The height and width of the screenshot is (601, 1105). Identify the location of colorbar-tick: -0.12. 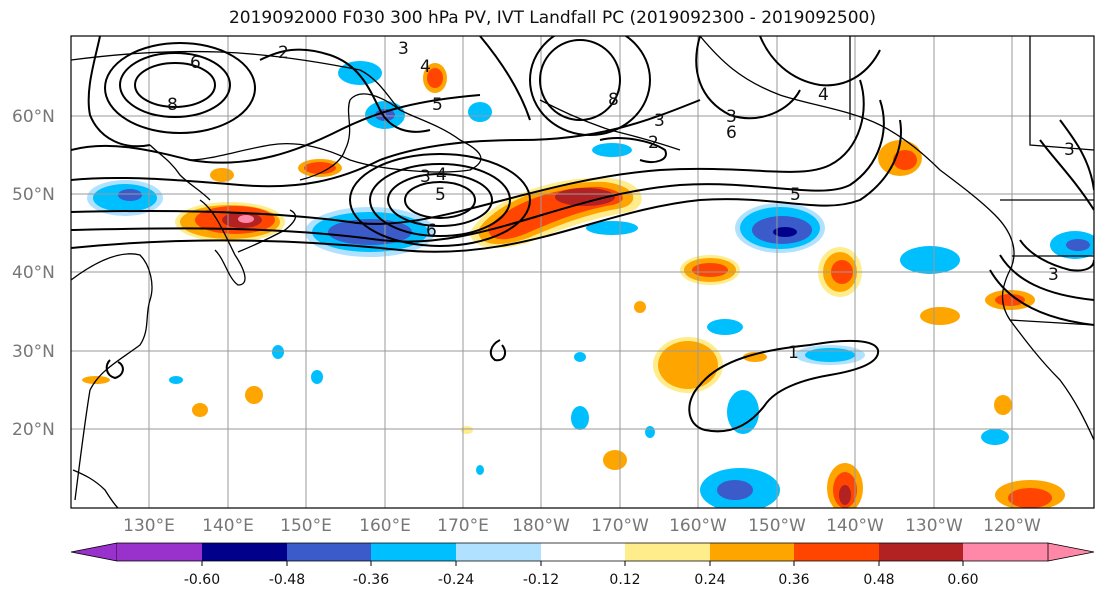
(541, 580).